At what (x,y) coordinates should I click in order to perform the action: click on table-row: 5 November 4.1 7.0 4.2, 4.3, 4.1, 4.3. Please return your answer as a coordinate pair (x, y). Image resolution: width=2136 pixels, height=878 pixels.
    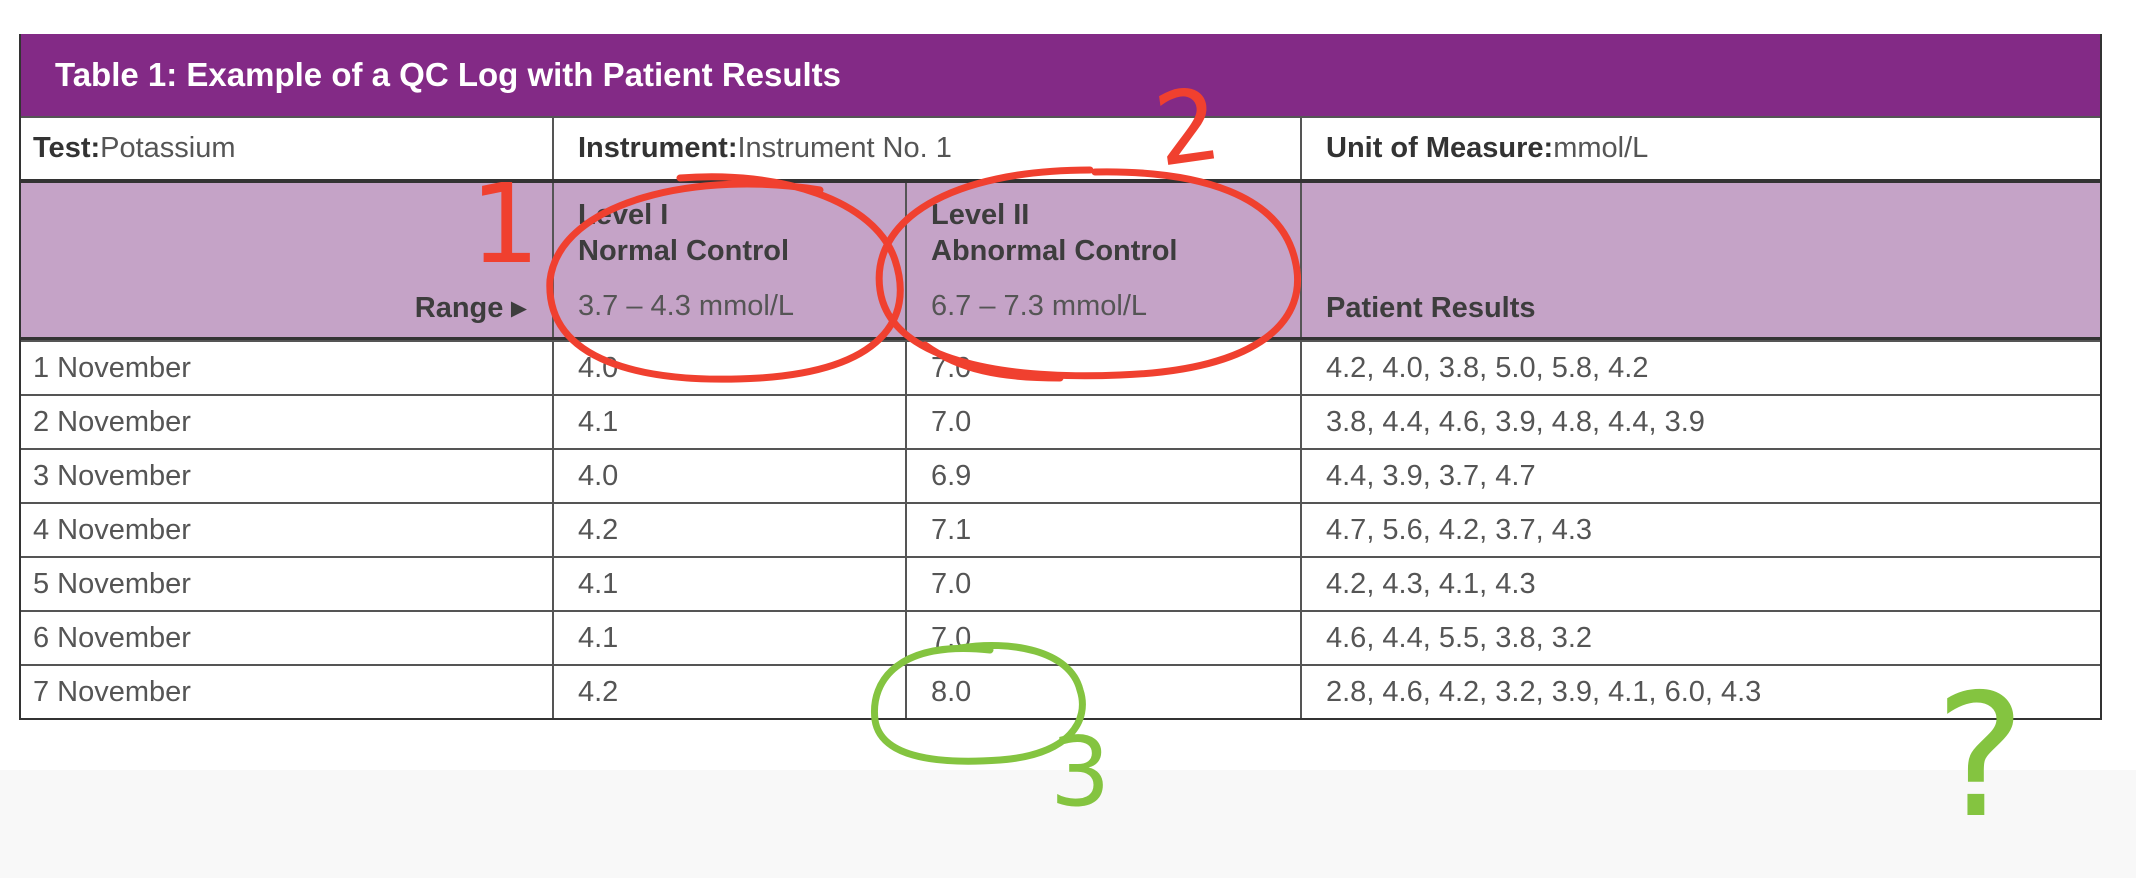
    Looking at the image, I should click on (1060, 583).